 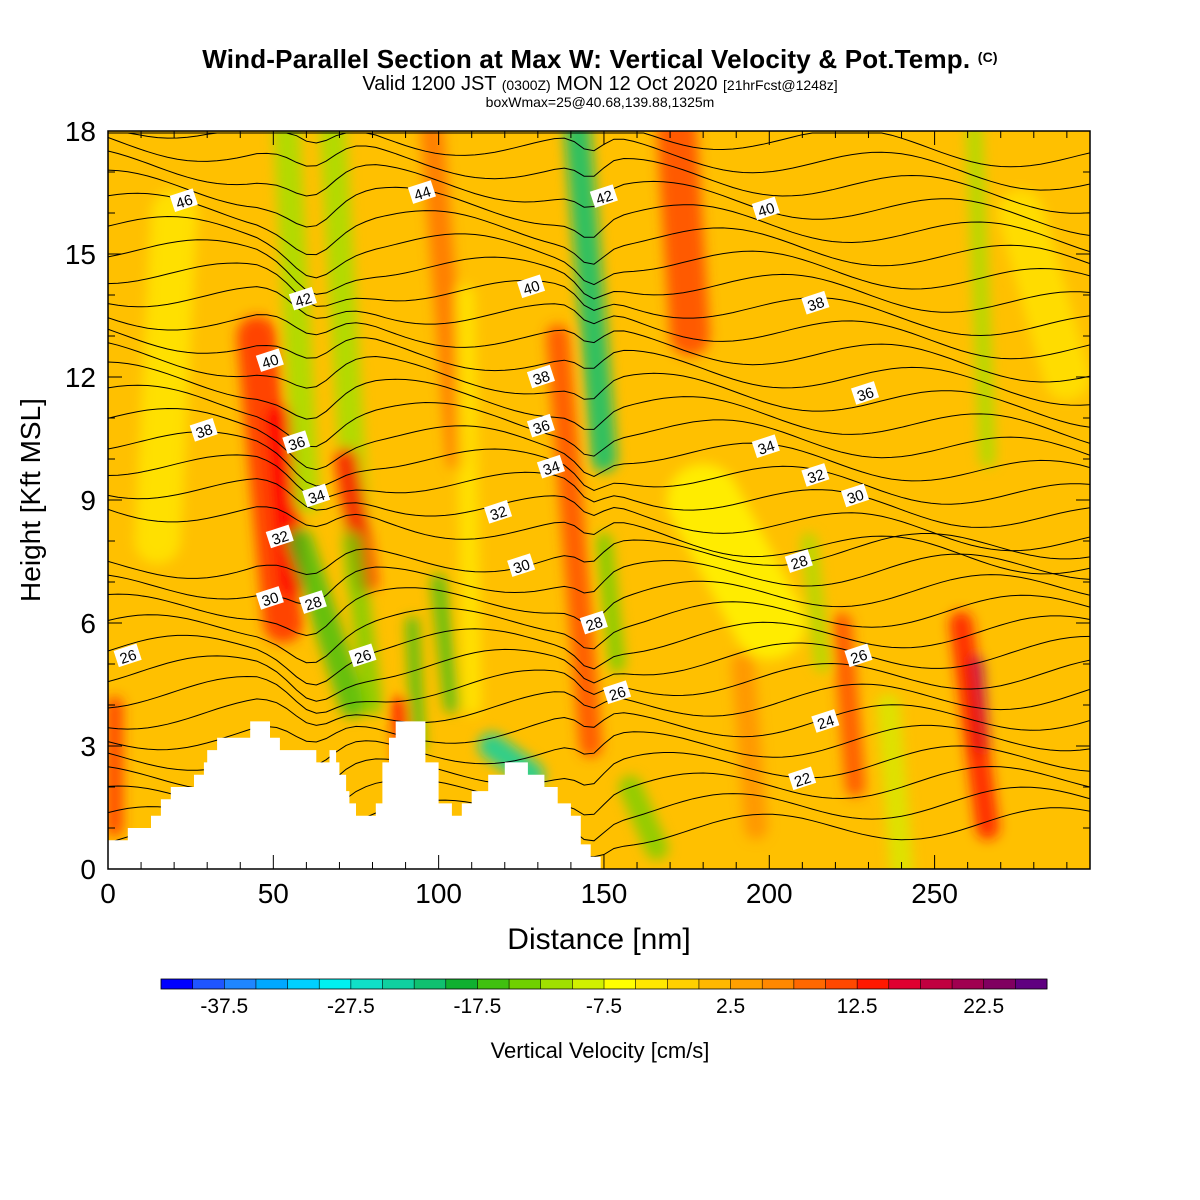 I want to click on contour-label-text: 36, so click(x=541, y=427).